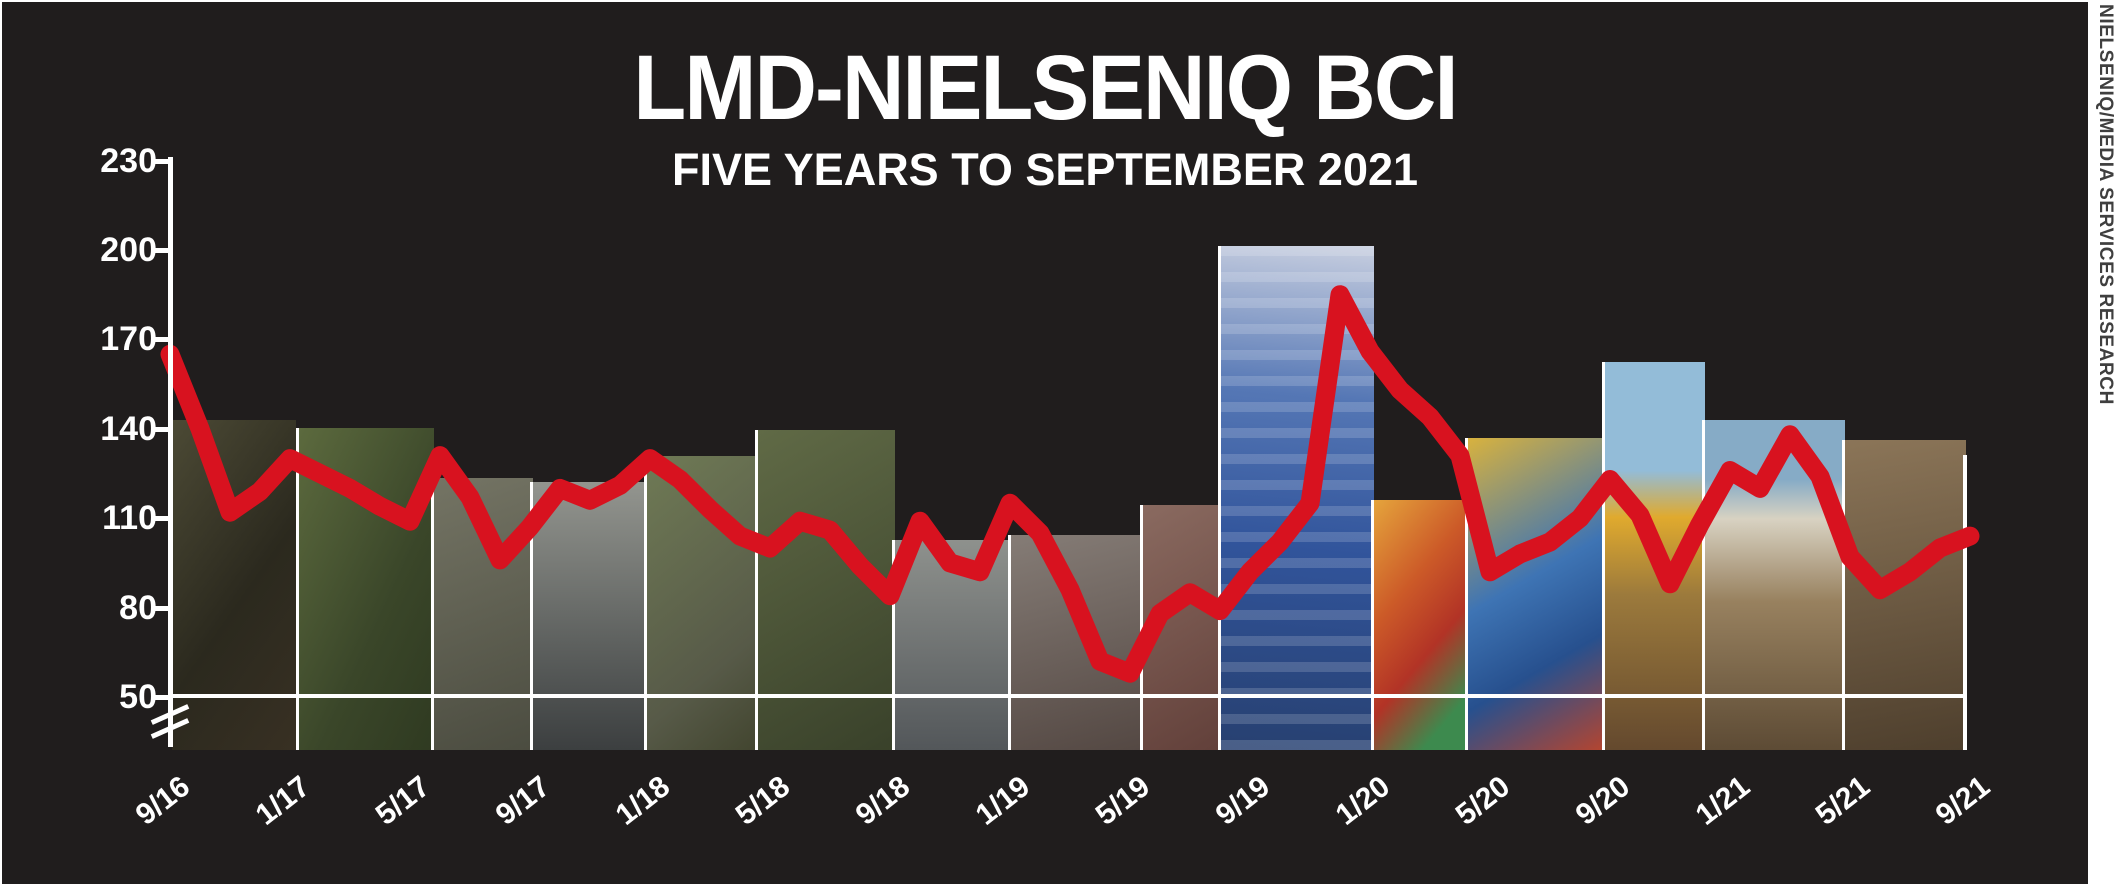 The width and height of the screenshot is (2128, 888). Describe the element at coordinates (1723, 800) in the screenshot. I see `x-tick-label: 1/21` at that location.